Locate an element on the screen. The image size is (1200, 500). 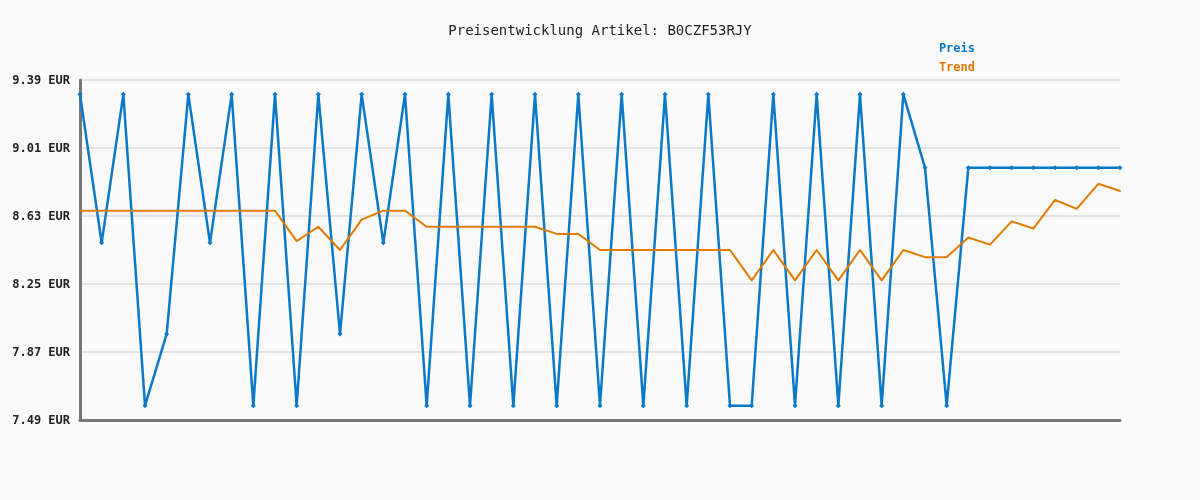
text: Trend is located at coordinates (956, 67).